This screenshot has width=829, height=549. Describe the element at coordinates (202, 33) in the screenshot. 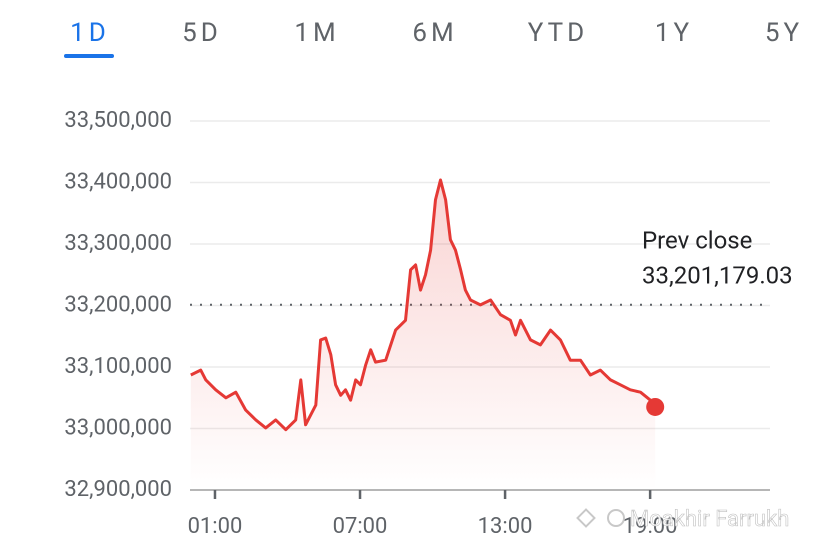

I see `range-tab: 5D` at that location.